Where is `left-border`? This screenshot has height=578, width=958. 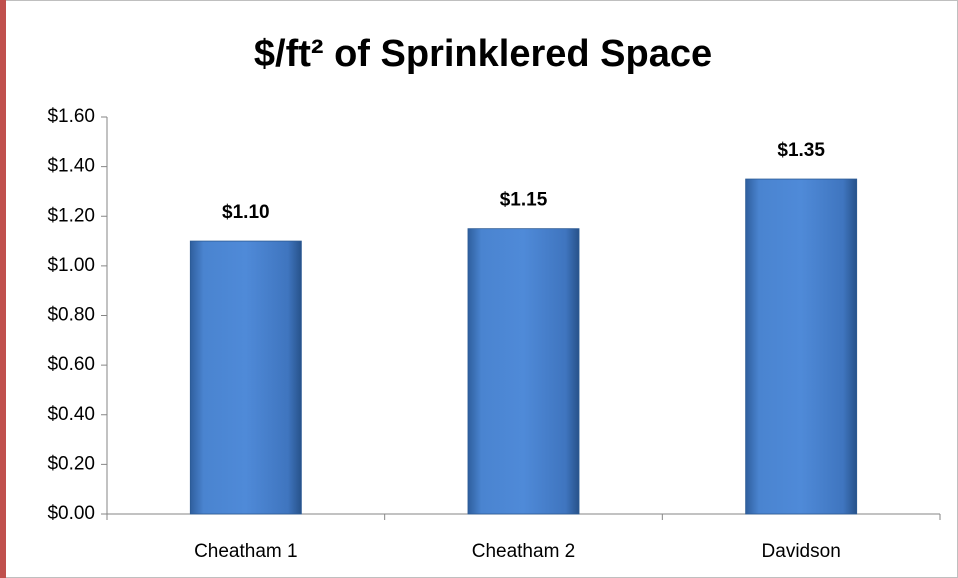
left-border is located at coordinates (3, 289).